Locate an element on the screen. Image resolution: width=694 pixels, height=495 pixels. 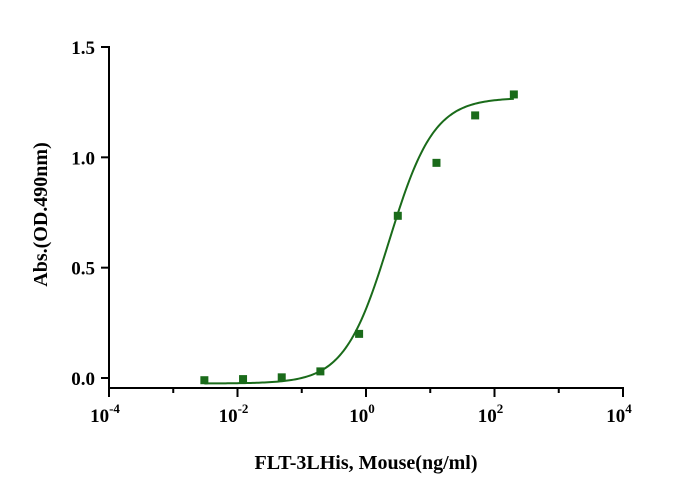
x-tick-exponent: 2 is located at coordinates (500, 408).